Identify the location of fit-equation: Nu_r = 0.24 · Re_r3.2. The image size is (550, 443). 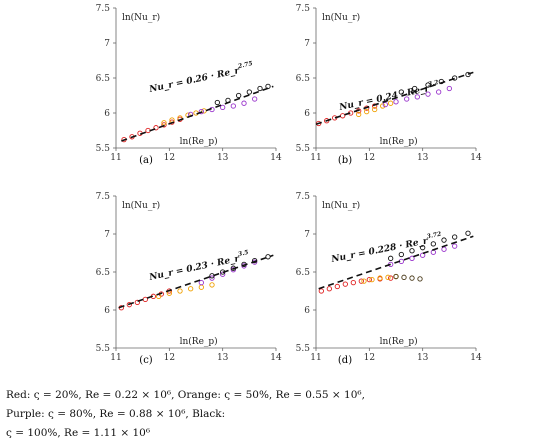
(388, 96).